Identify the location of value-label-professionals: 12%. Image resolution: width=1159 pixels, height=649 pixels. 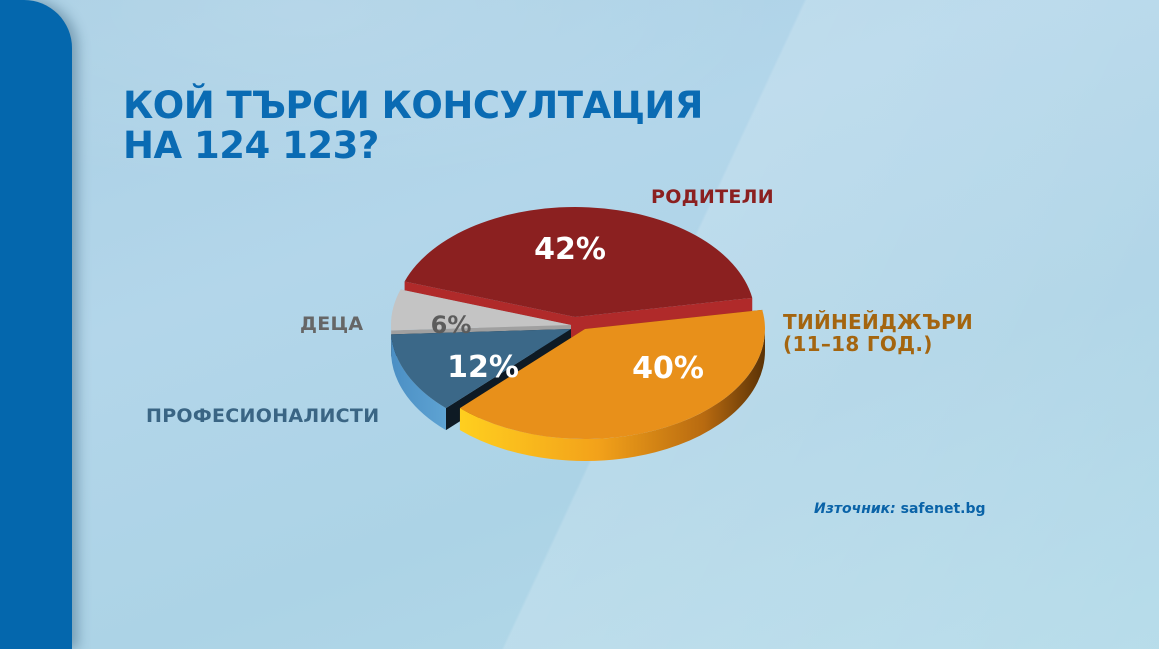
(483, 367).